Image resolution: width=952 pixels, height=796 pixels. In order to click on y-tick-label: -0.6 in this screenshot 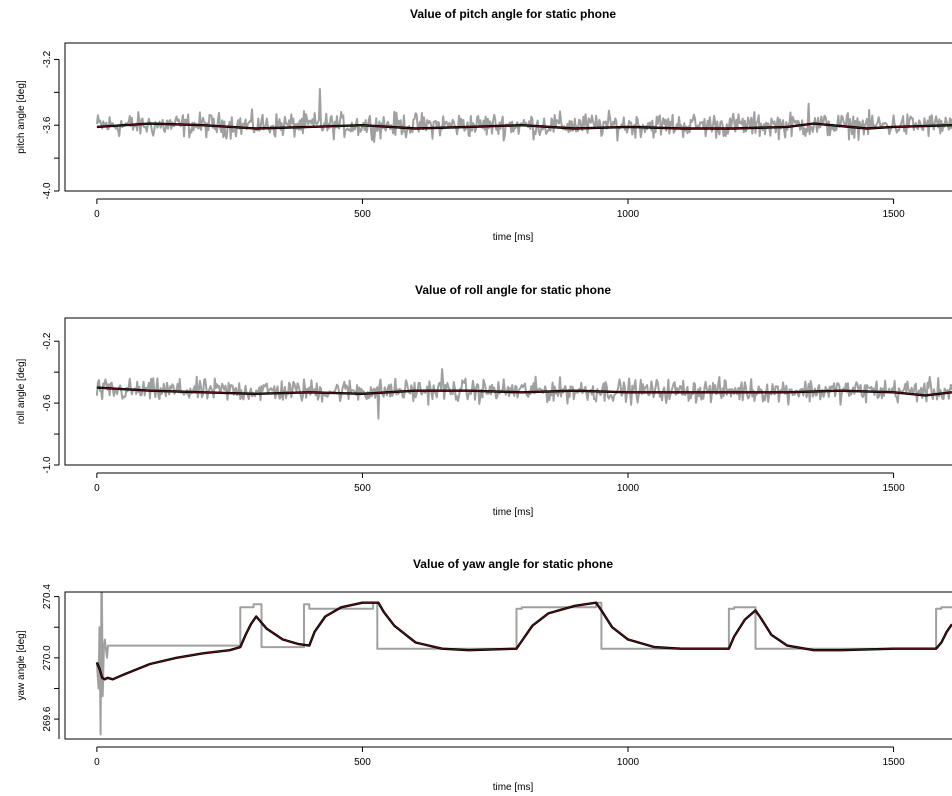, I will do `click(47, 403)`.